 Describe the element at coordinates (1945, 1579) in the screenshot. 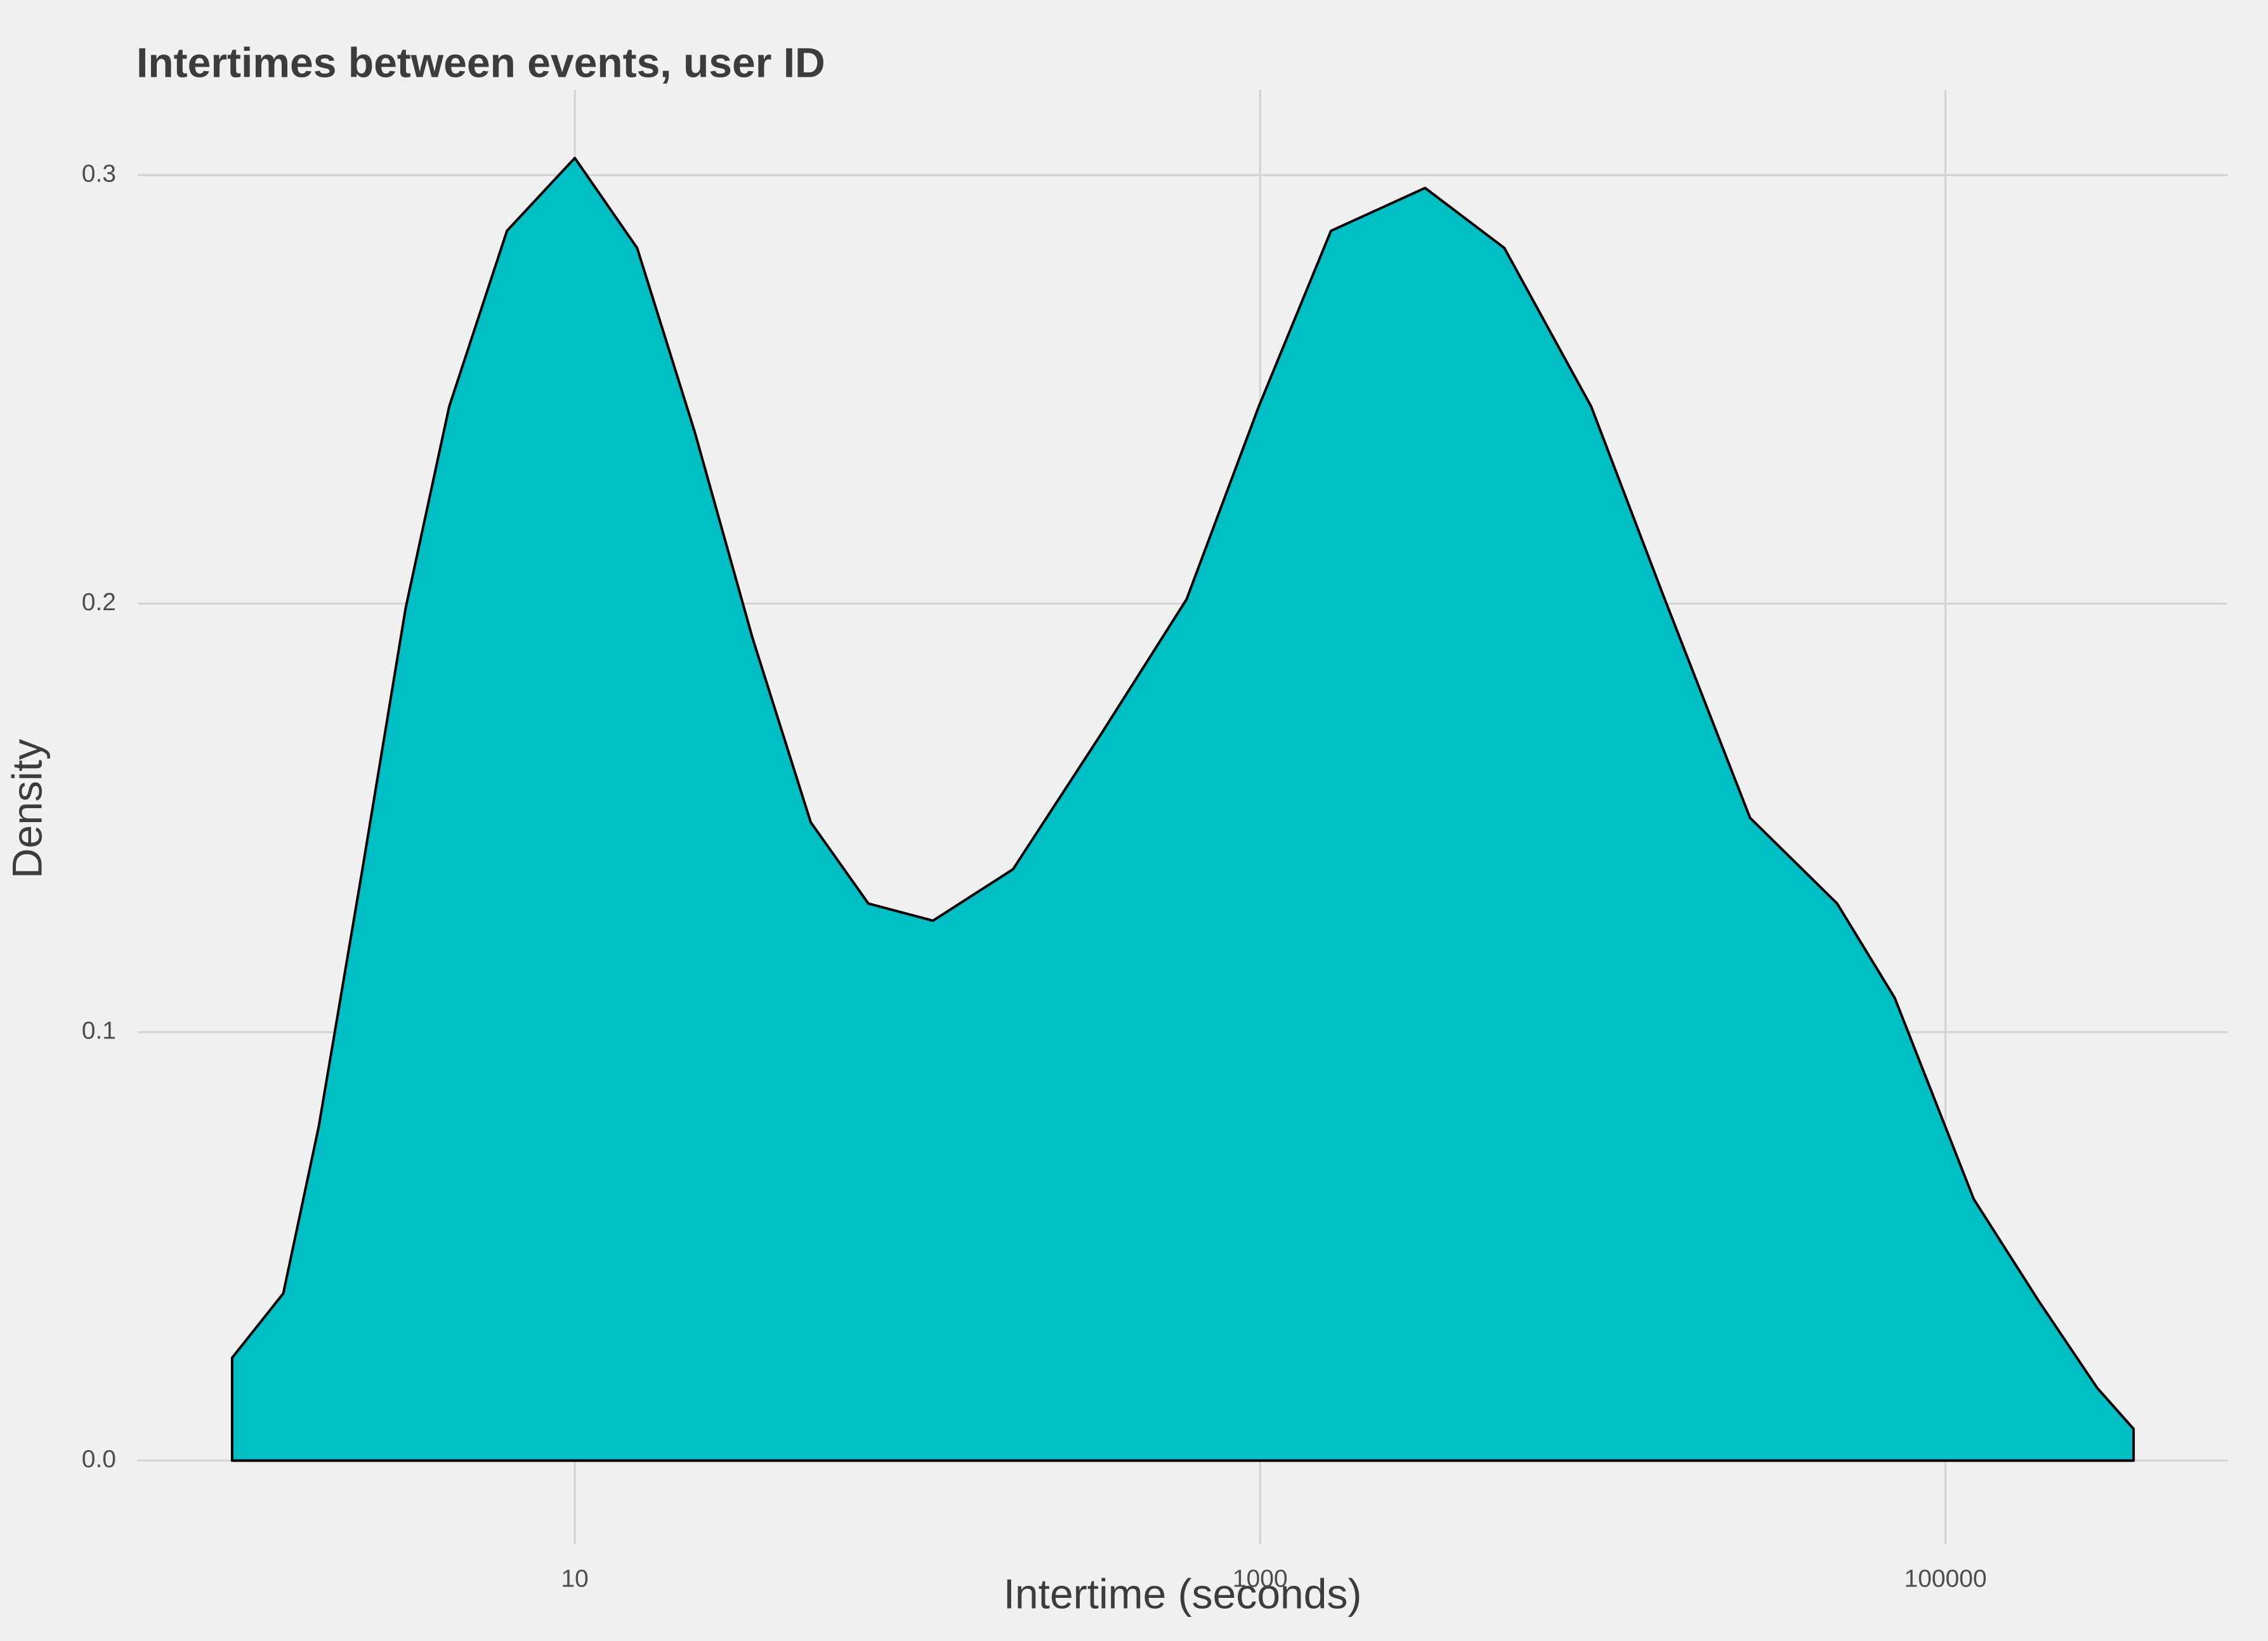

I see `x-tick-label: 100000` at that location.